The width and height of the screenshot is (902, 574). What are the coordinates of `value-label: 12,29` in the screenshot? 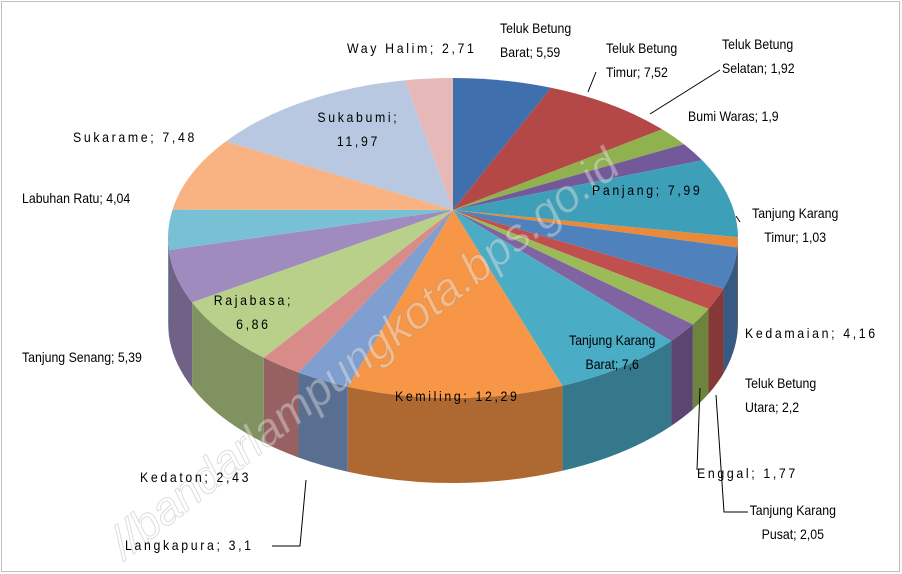 It's located at (497, 396).